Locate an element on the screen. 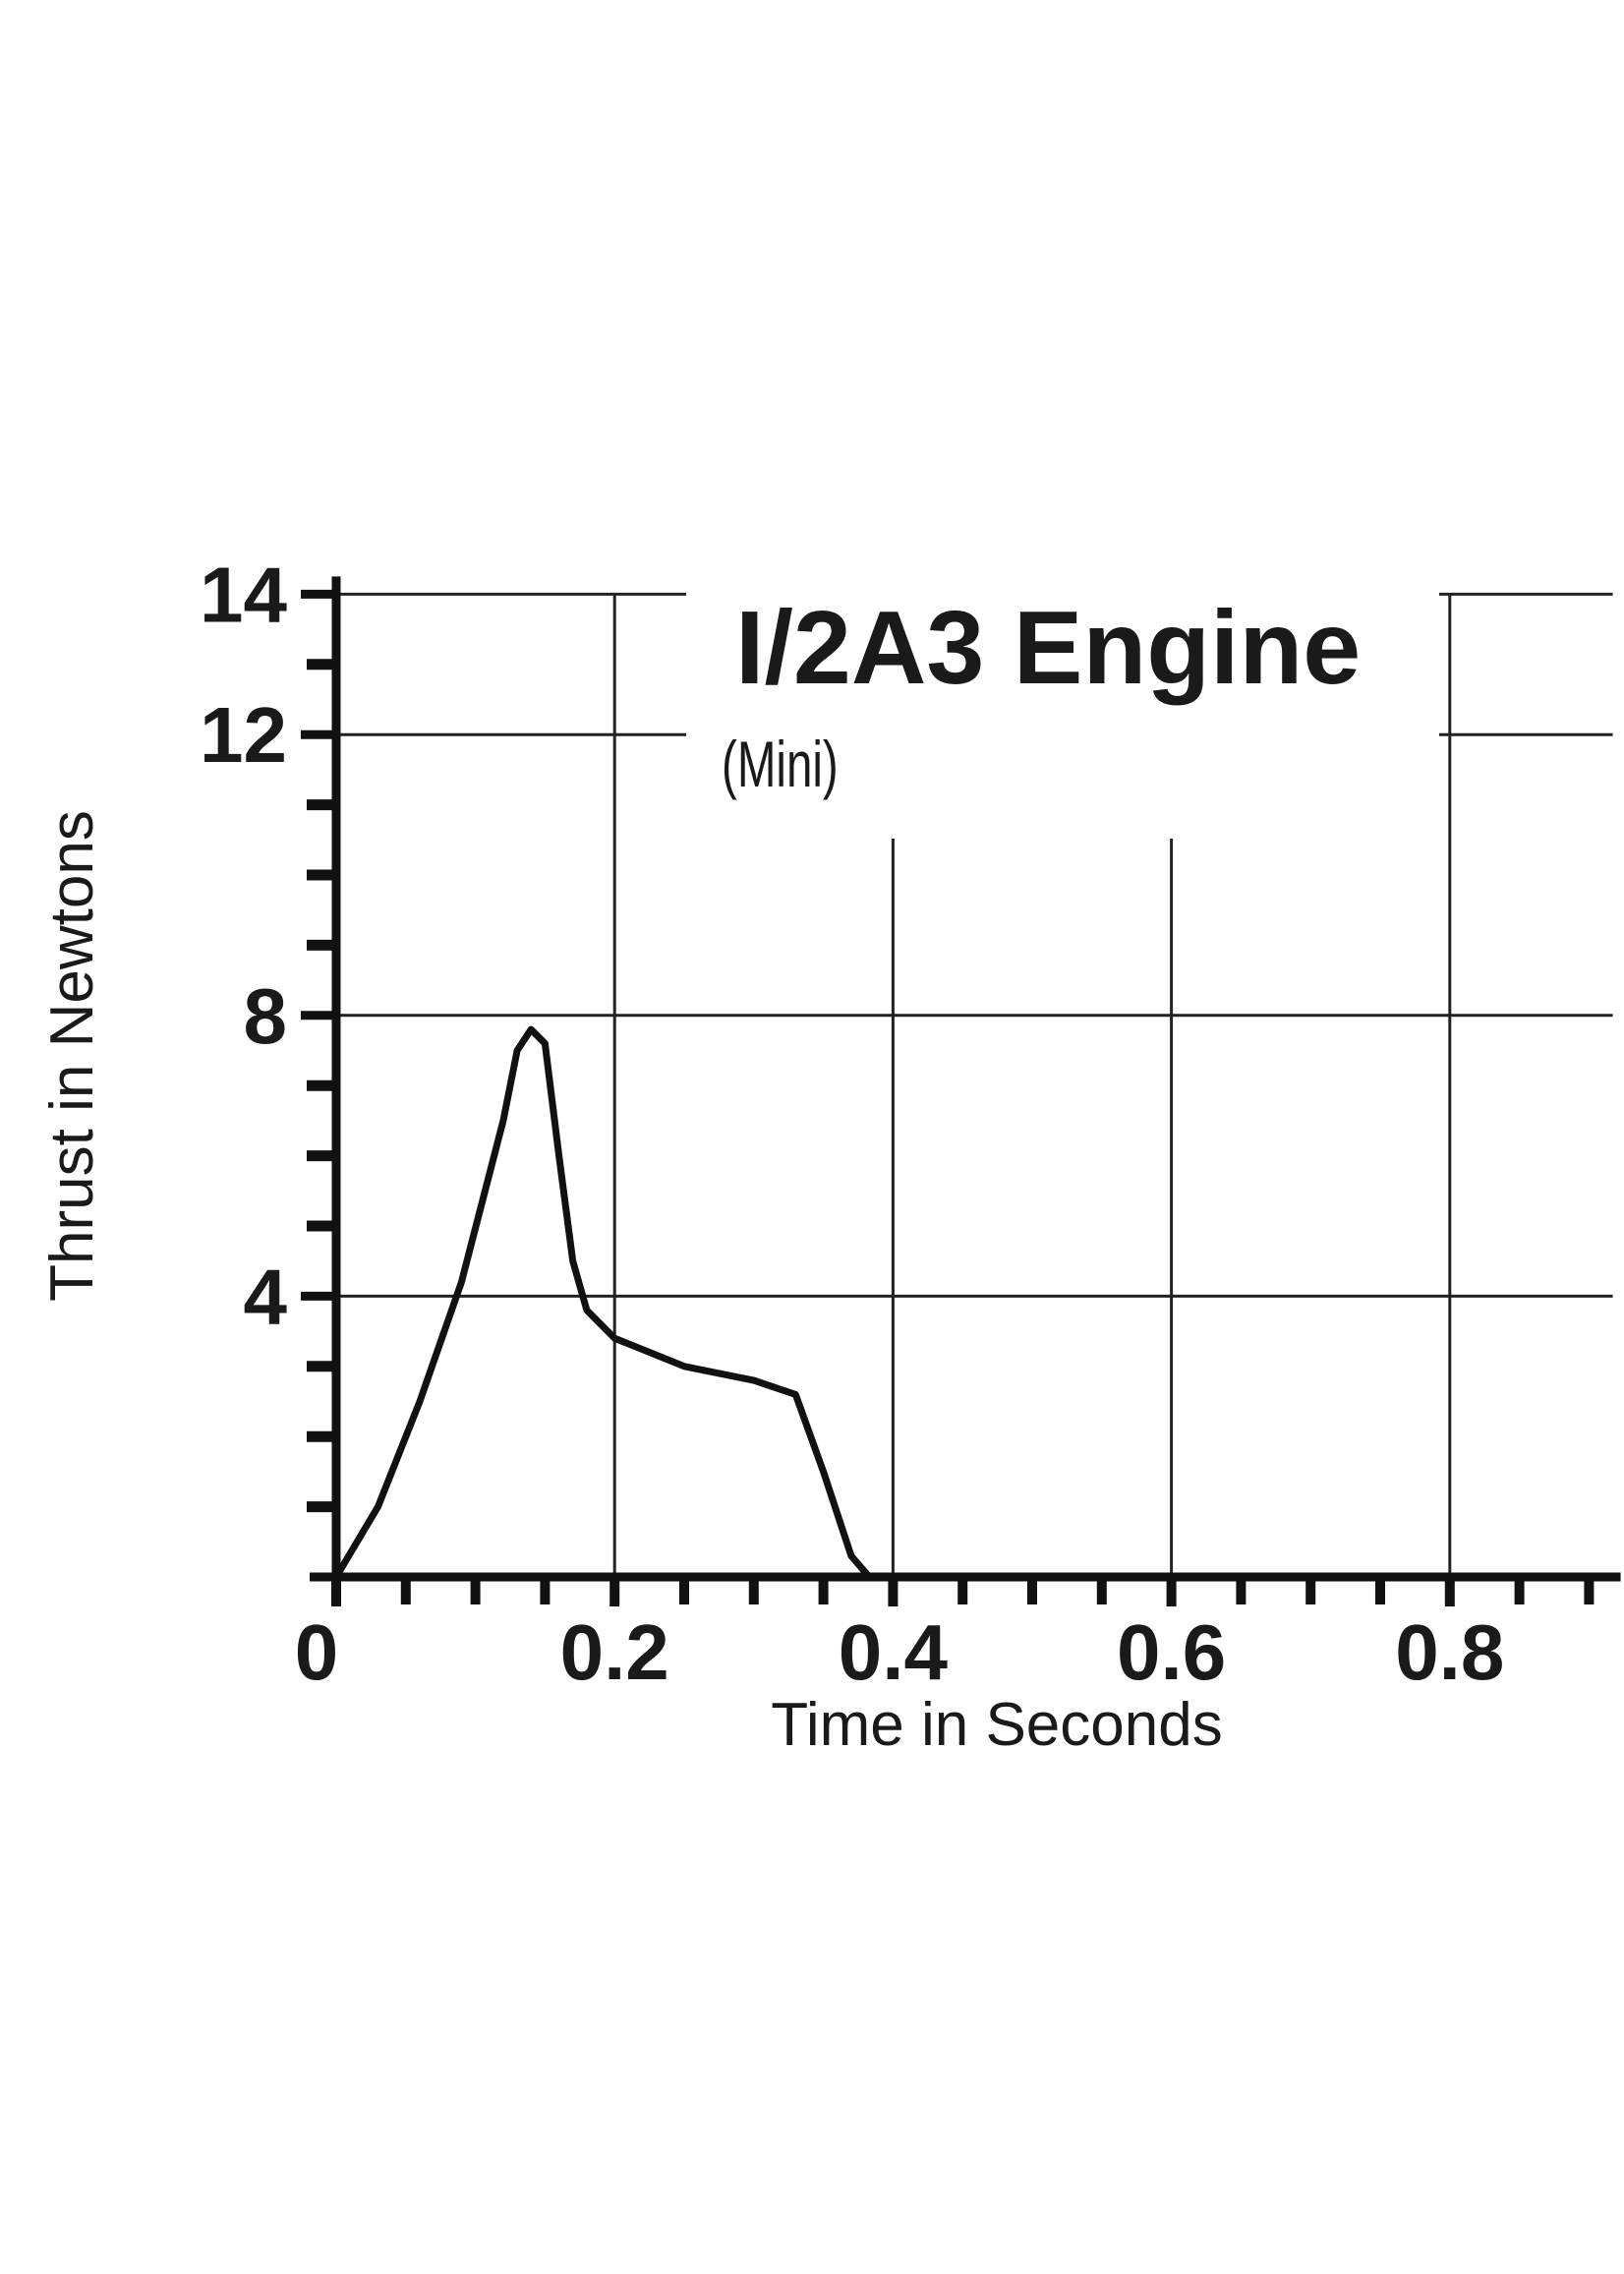 Image resolution: width=1624 pixels, height=2274 pixels. chart-title: I/2A3 Engine is located at coordinates (1048, 648).